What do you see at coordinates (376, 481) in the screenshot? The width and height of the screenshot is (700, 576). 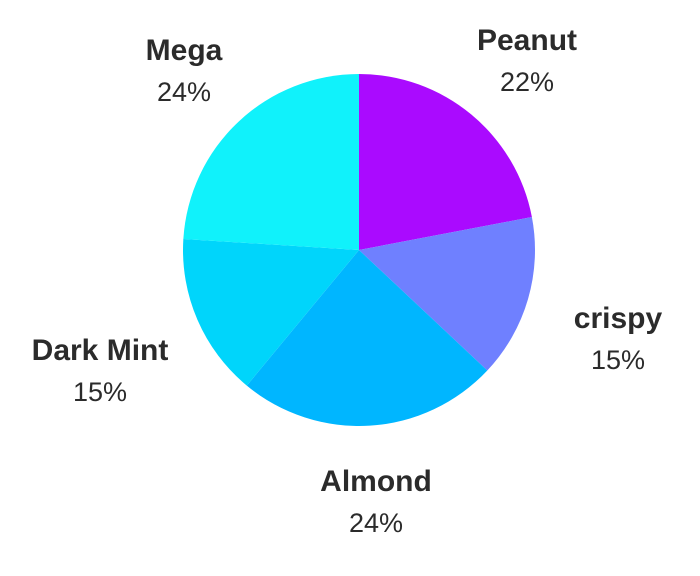 I see `slice-label-almond: Almond` at bounding box center [376, 481].